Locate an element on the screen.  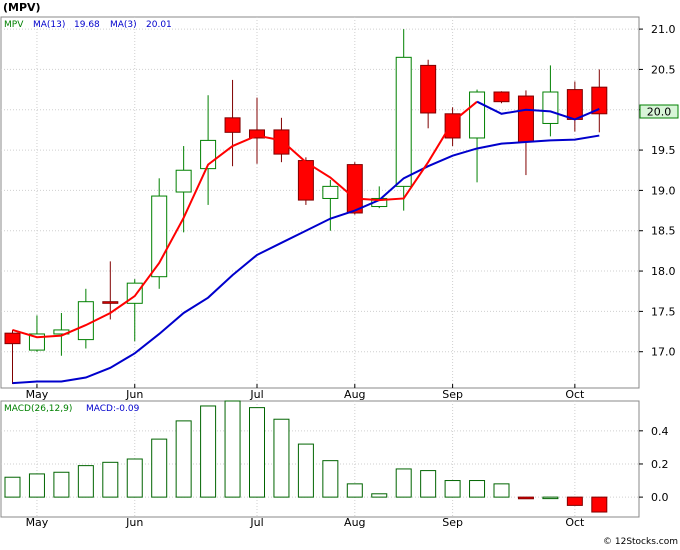
macd-x-label: Aug is located at coordinates (354, 522).